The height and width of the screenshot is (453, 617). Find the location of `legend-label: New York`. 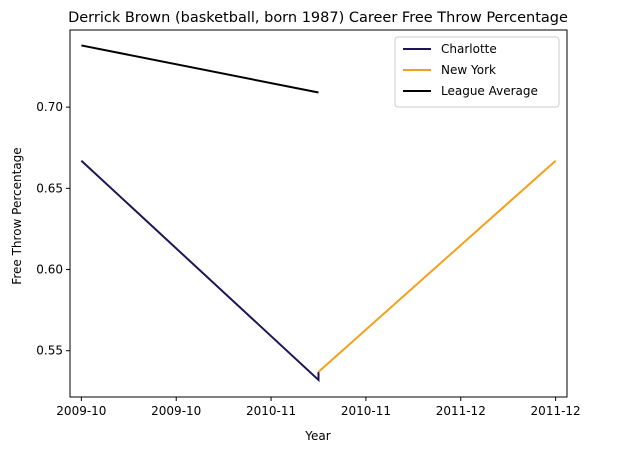

legend-label: New York is located at coordinates (468, 70).